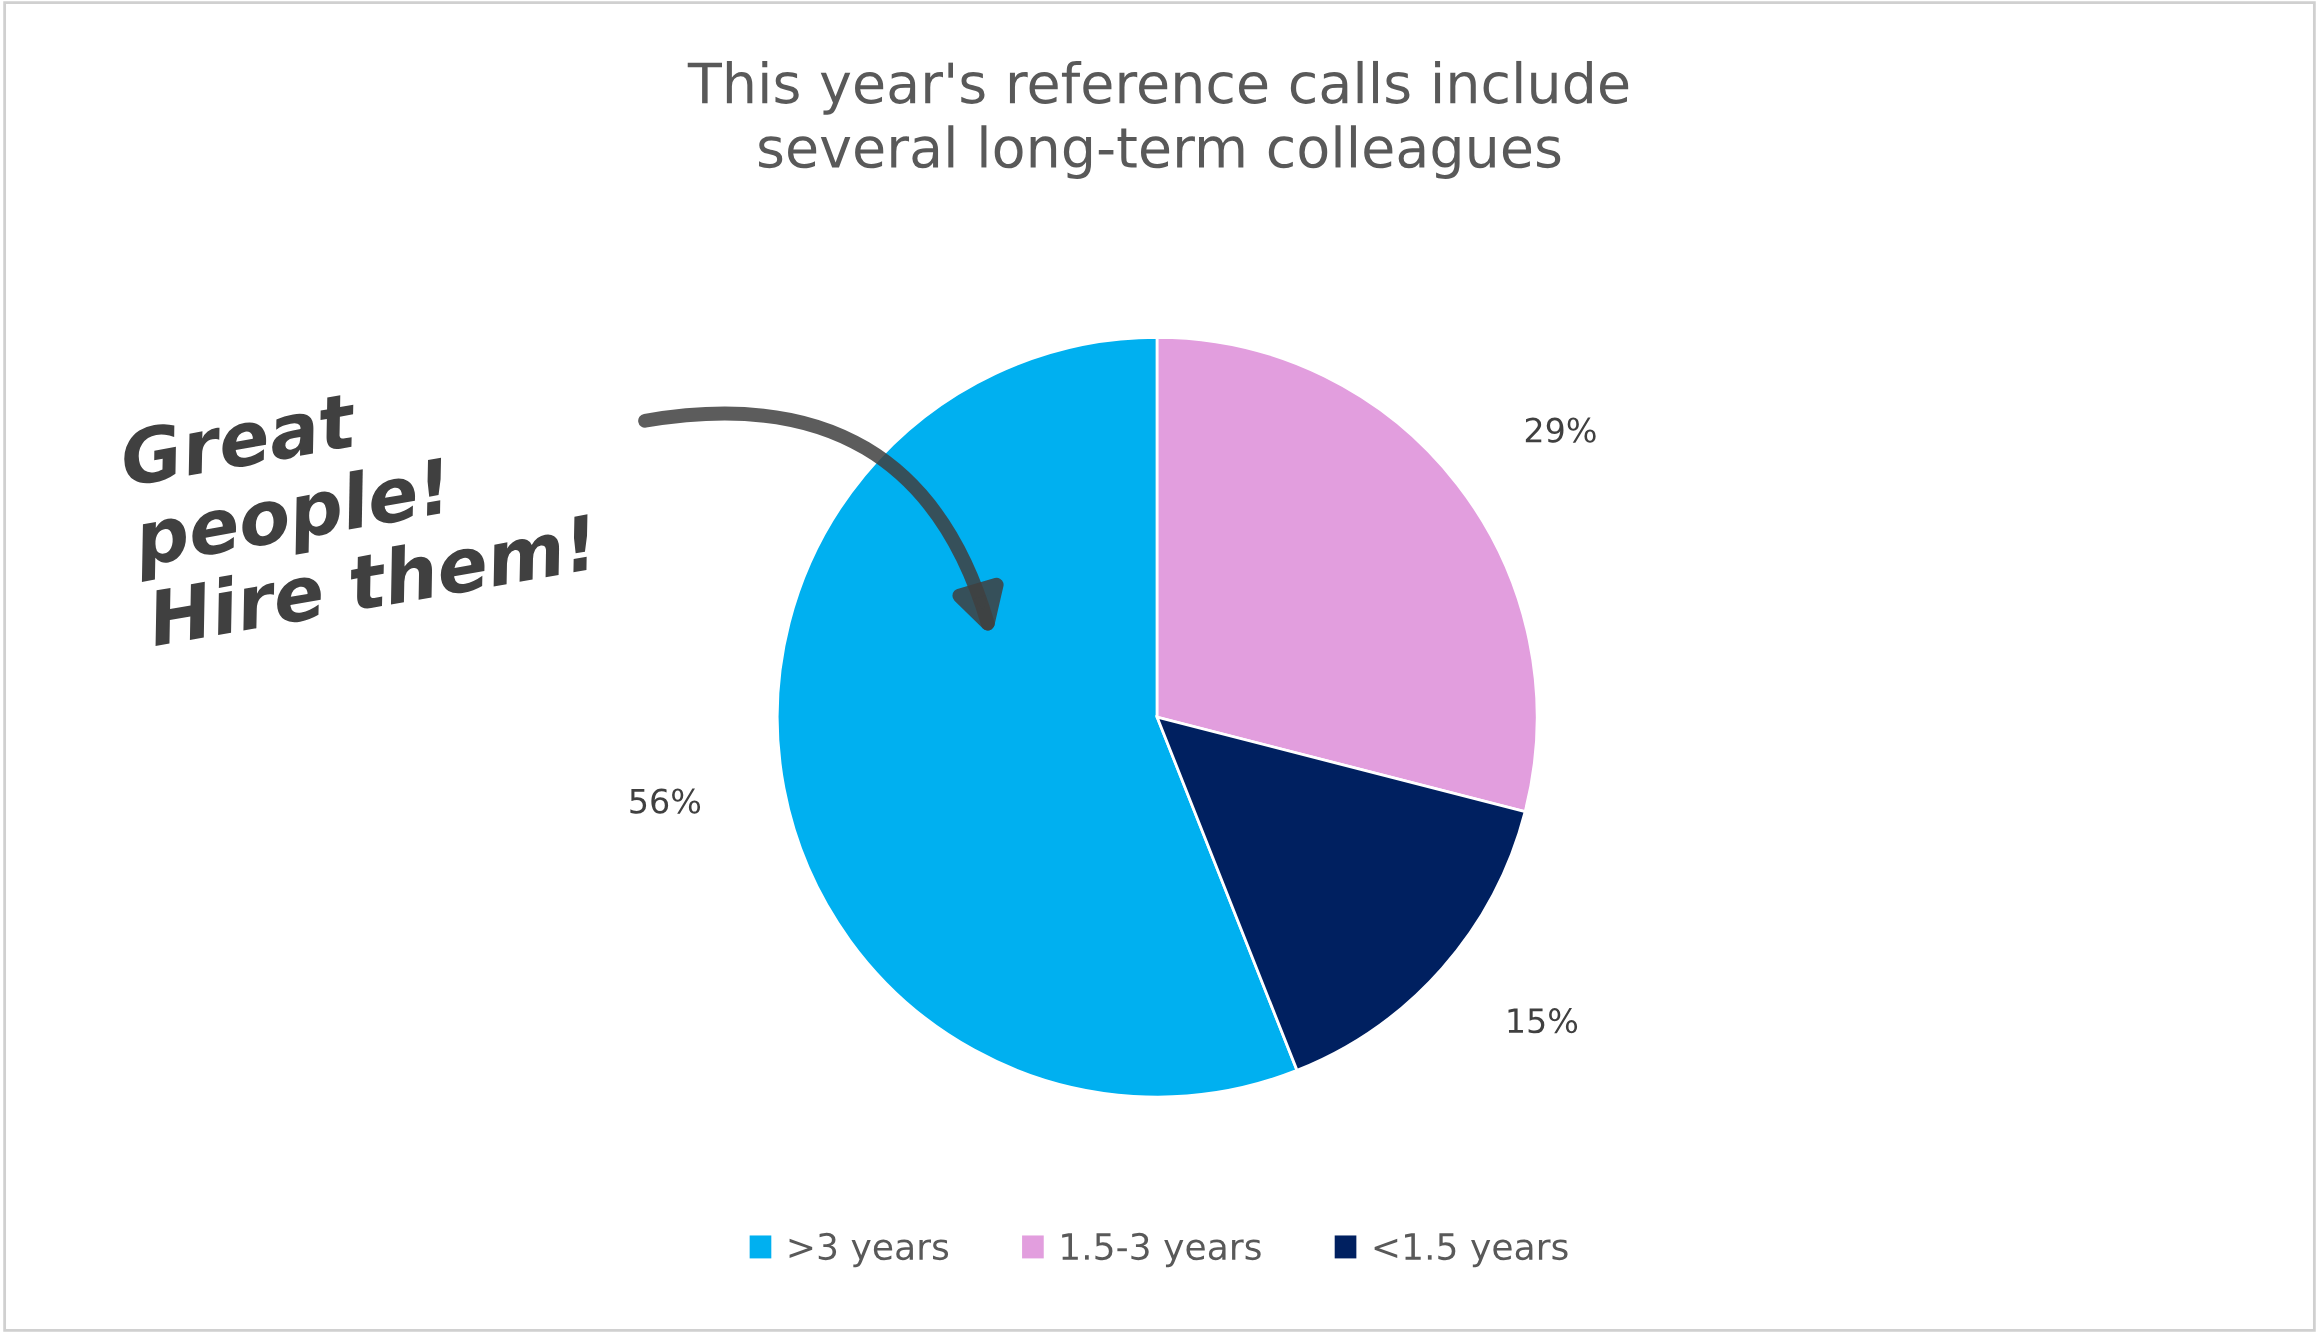  I want to click on data-label: 29%, so click(1560, 430).